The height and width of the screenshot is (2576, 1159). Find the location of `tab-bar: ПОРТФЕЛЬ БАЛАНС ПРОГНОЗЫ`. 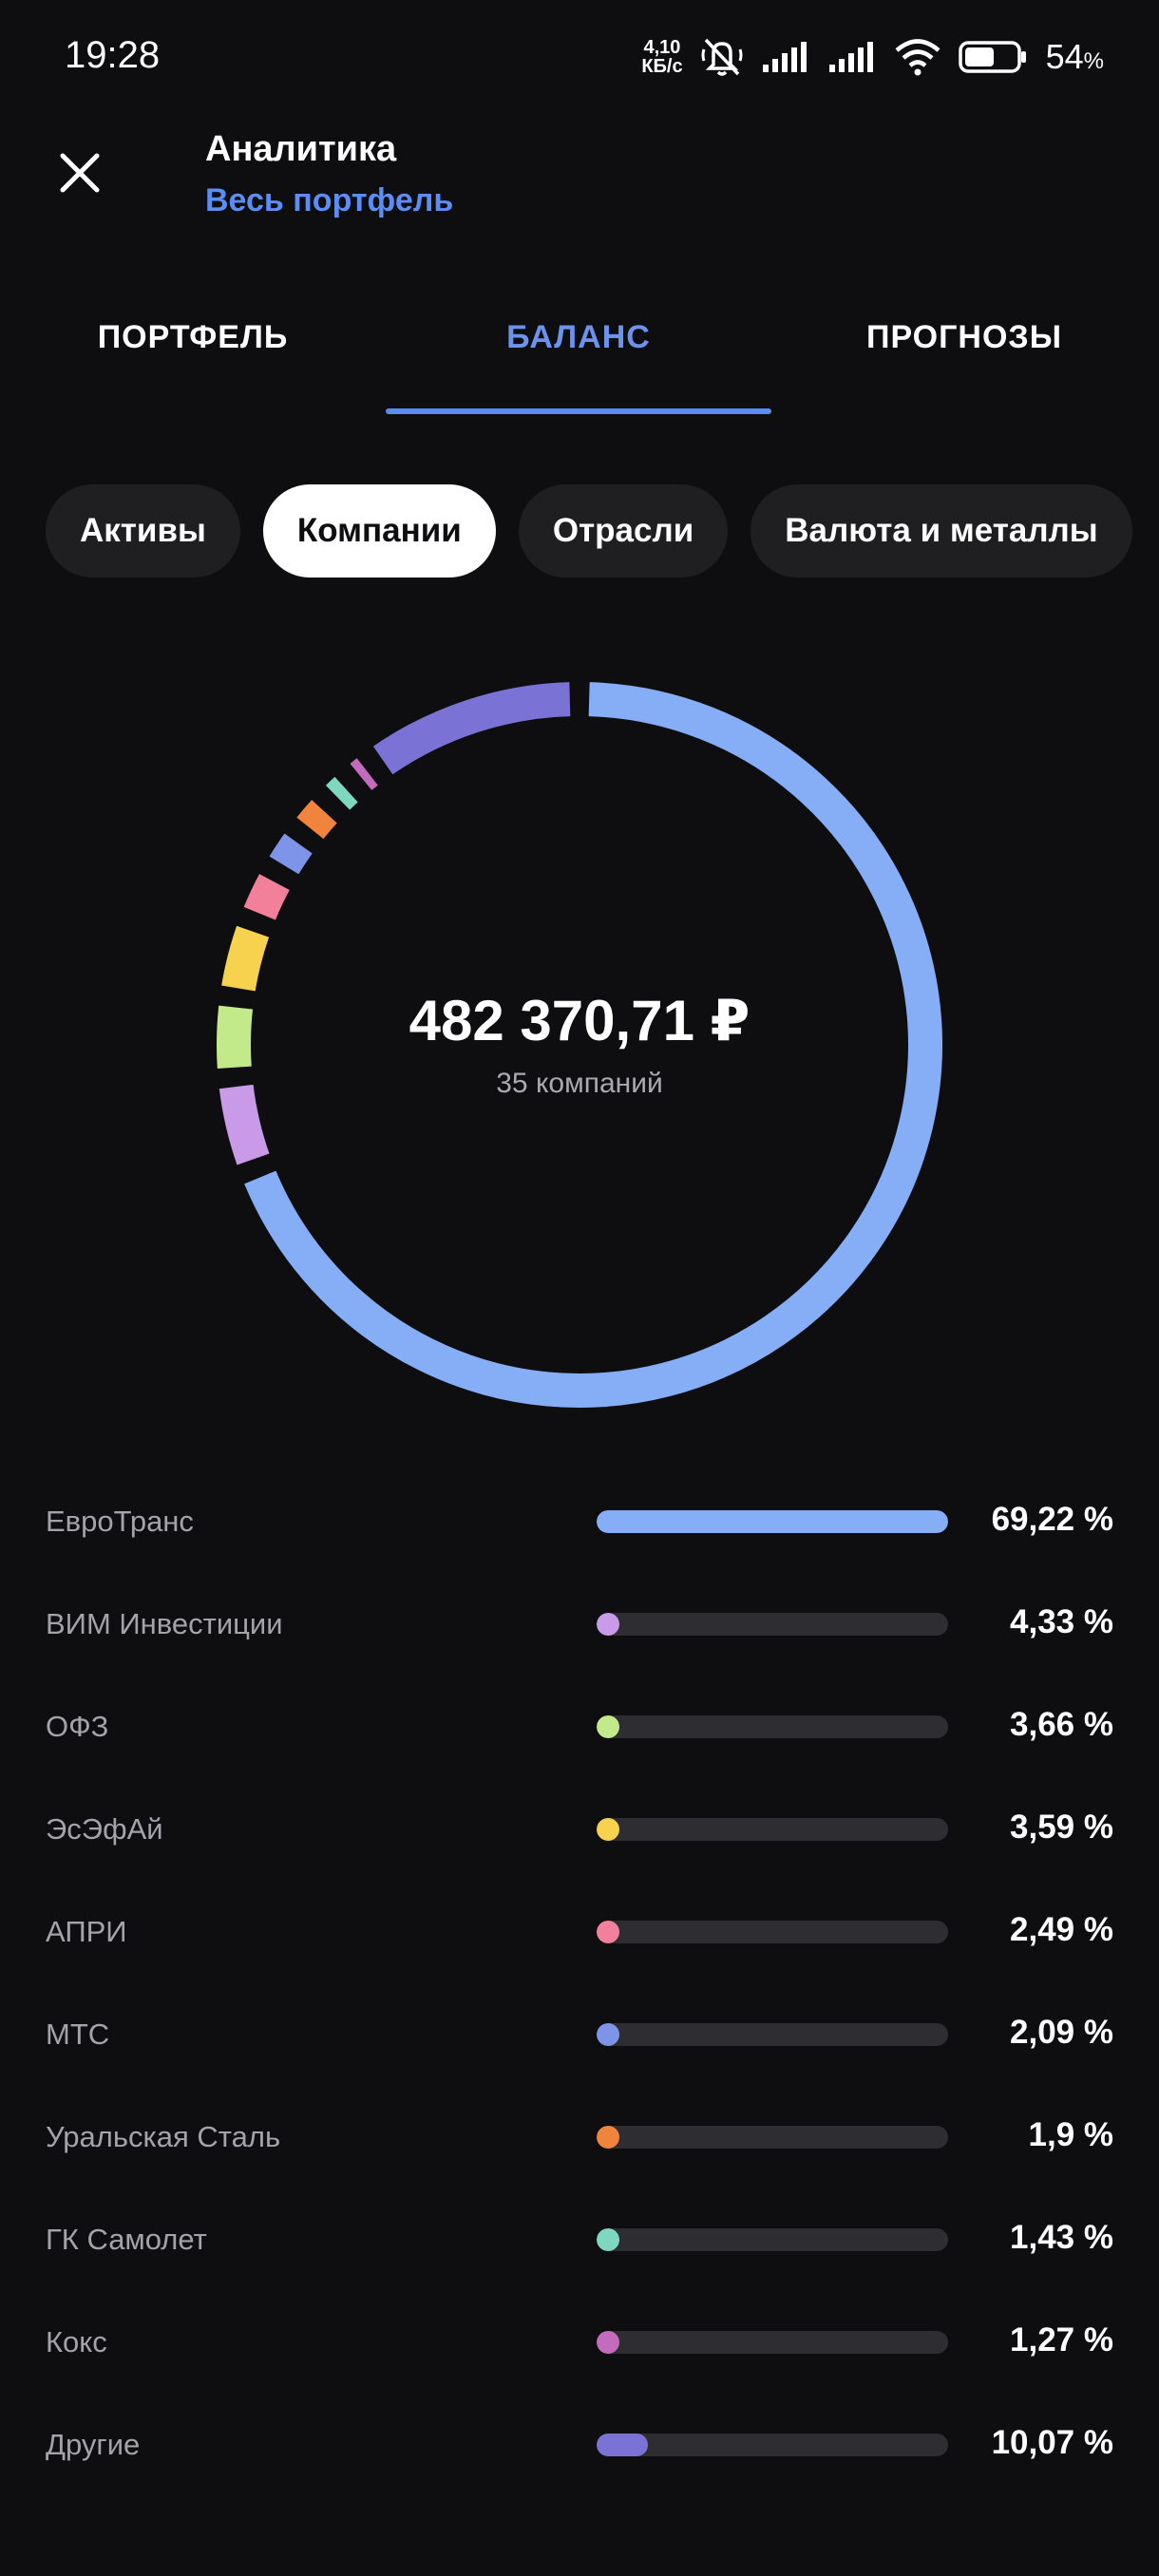

tab-bar: ПОРТФЕЛЬ БАЛАНС ПРОГНОЗЫ is located at coordinates (579, 361).